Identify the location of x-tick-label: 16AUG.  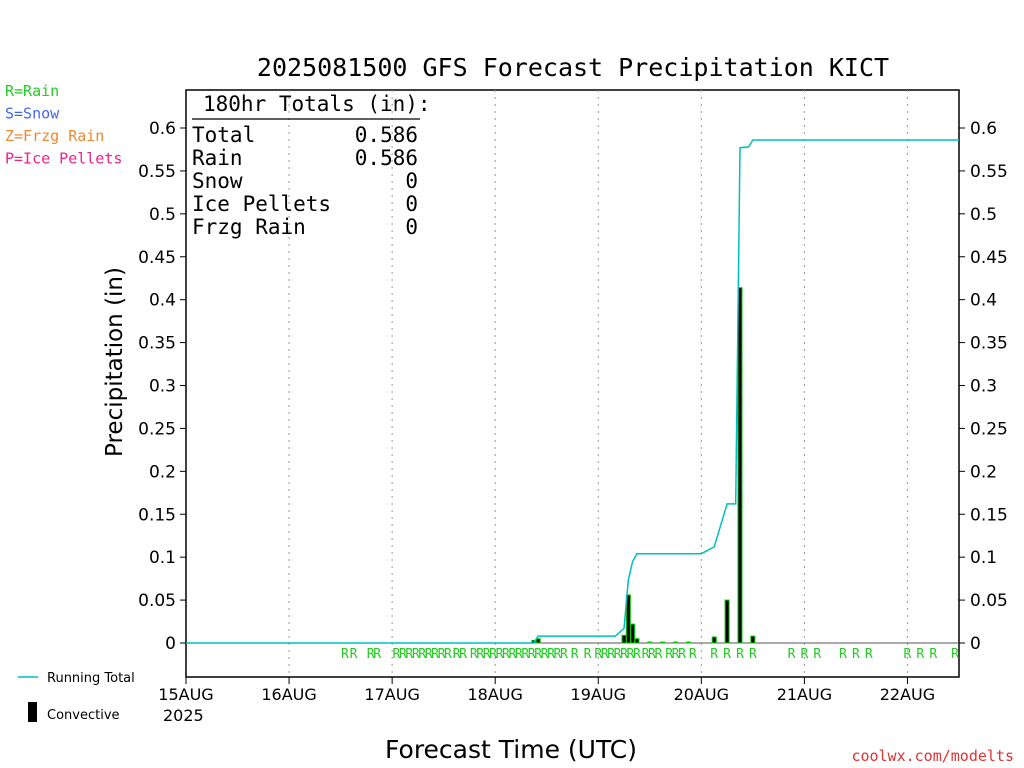
(288, 694).